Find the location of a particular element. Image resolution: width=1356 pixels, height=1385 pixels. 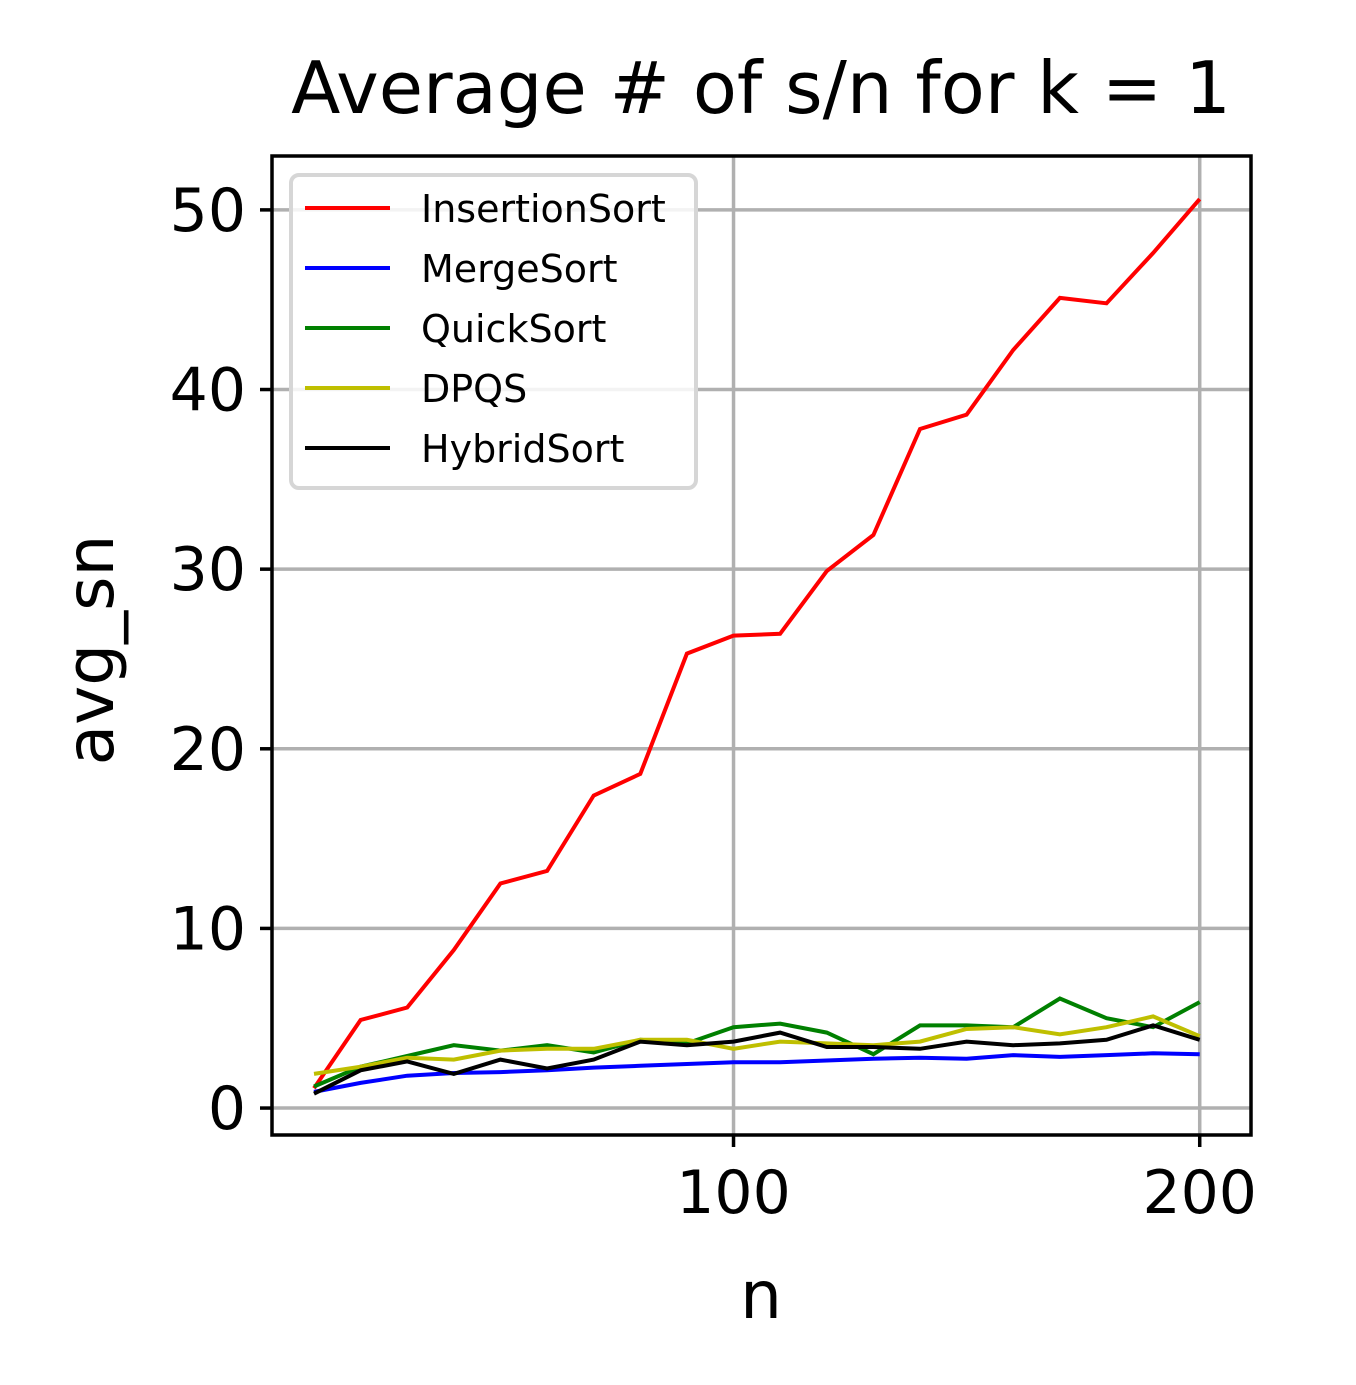

series-line-quicksort is located at coordinates (757, 1042).